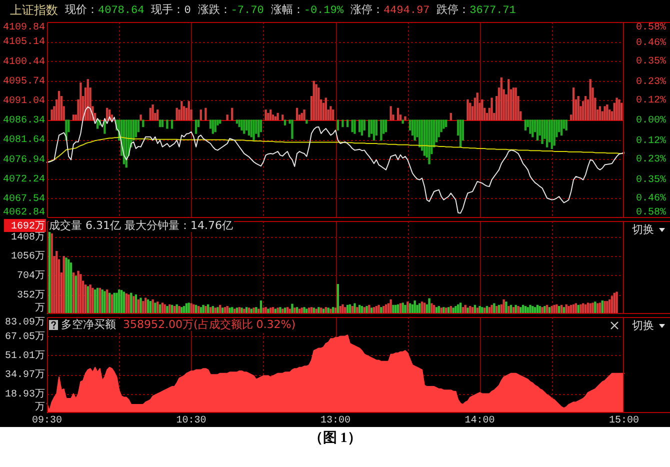  I want to click on chart-title: 多空净买额, so click(89, 324).